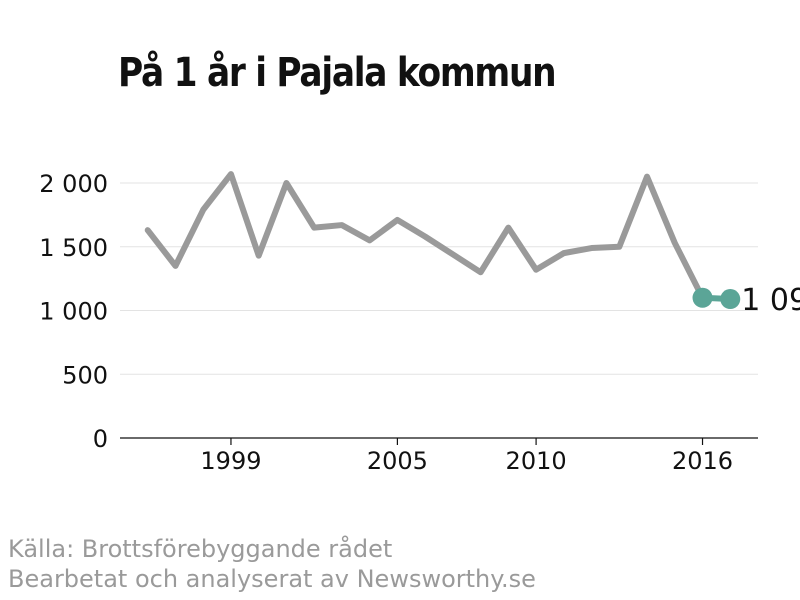 This screenshot has width=800, height=600. I want to click on y-tick-label: 2 000, so click(73, 184).